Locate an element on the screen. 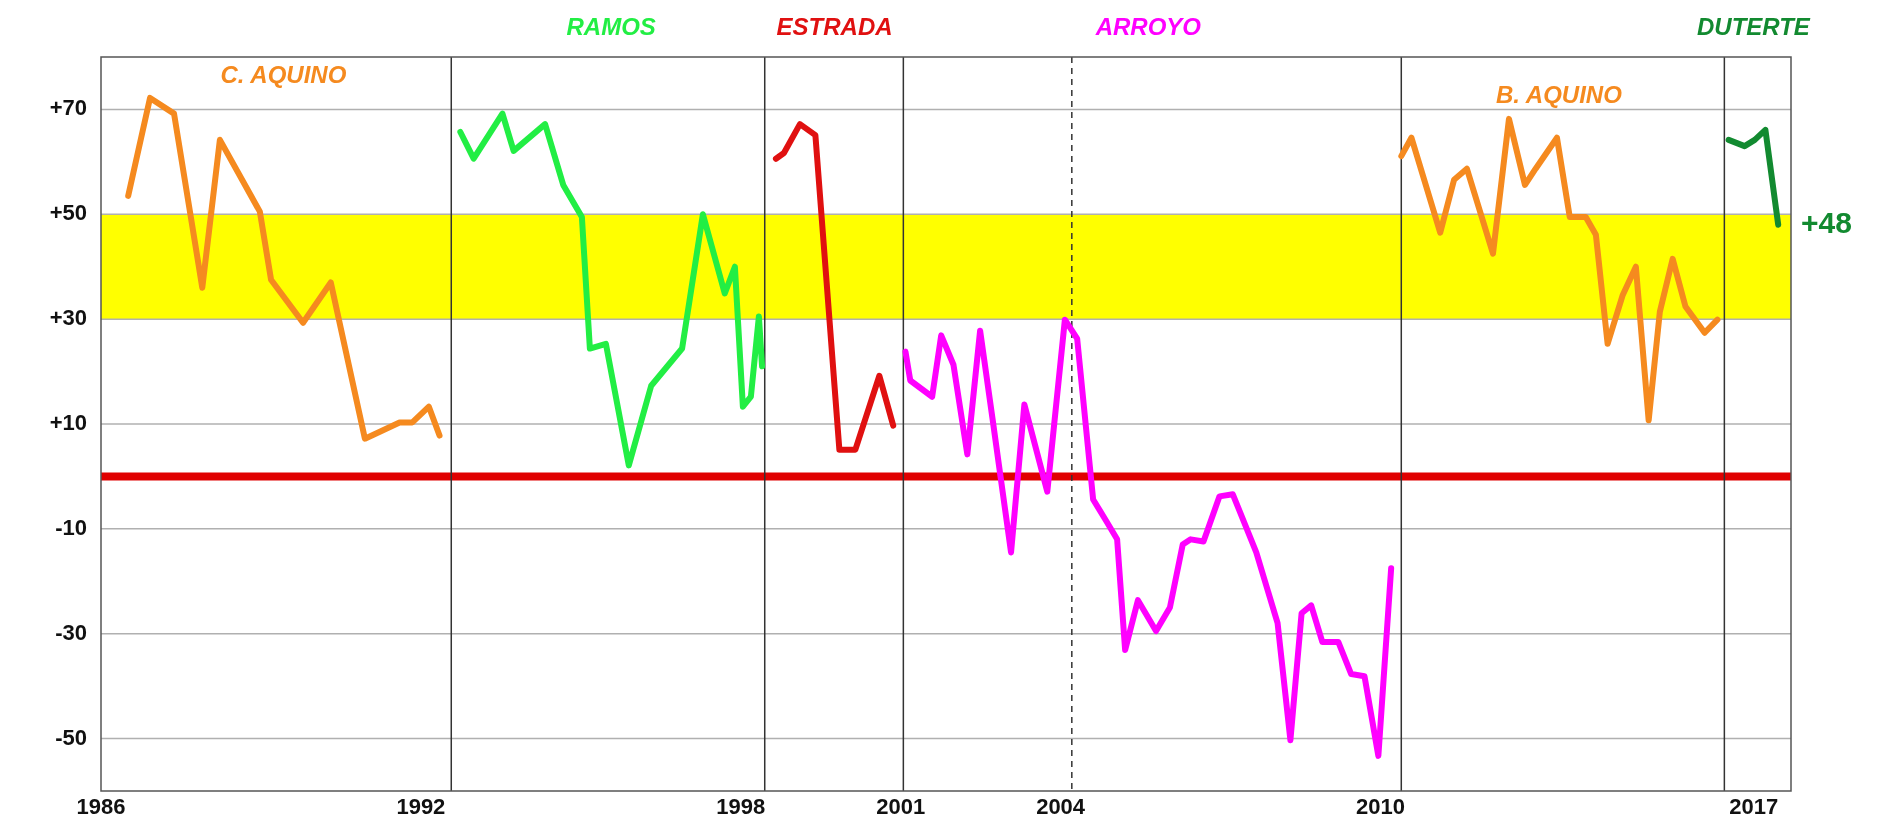 This screenshot has width=1893, height=829. x-tick-label: 2004 is located at coordinates (1061, 807).